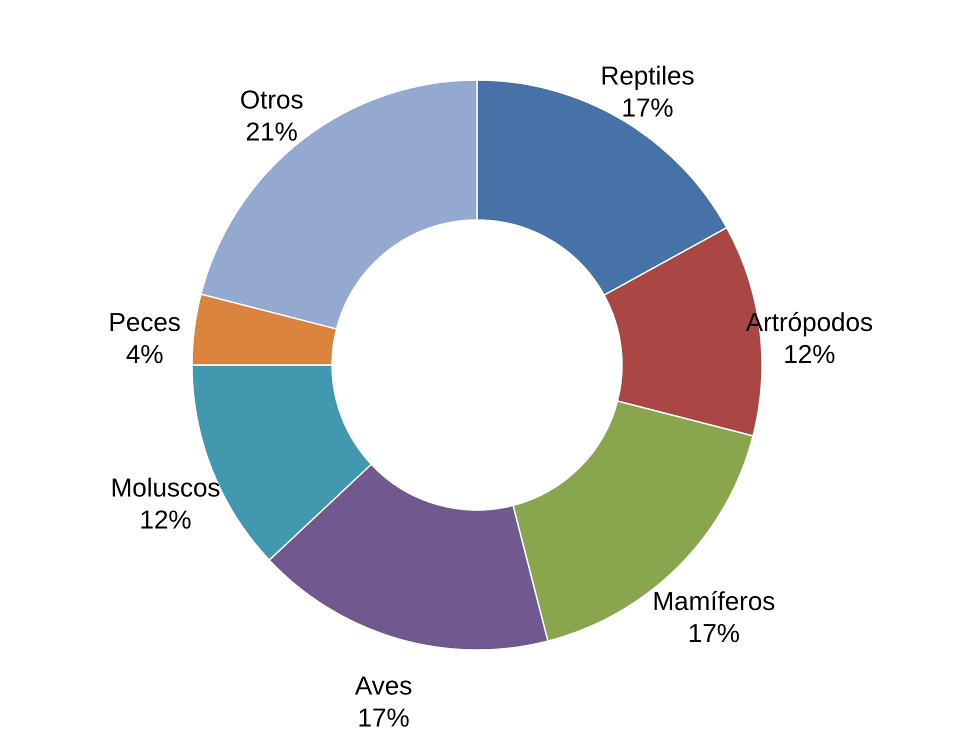 The width and height of the screenshot is (954, 730). What do you see at coordinates (144, 322) in the screenshot?
I see `slice-label: Peces` at bounding box center [144, 322].